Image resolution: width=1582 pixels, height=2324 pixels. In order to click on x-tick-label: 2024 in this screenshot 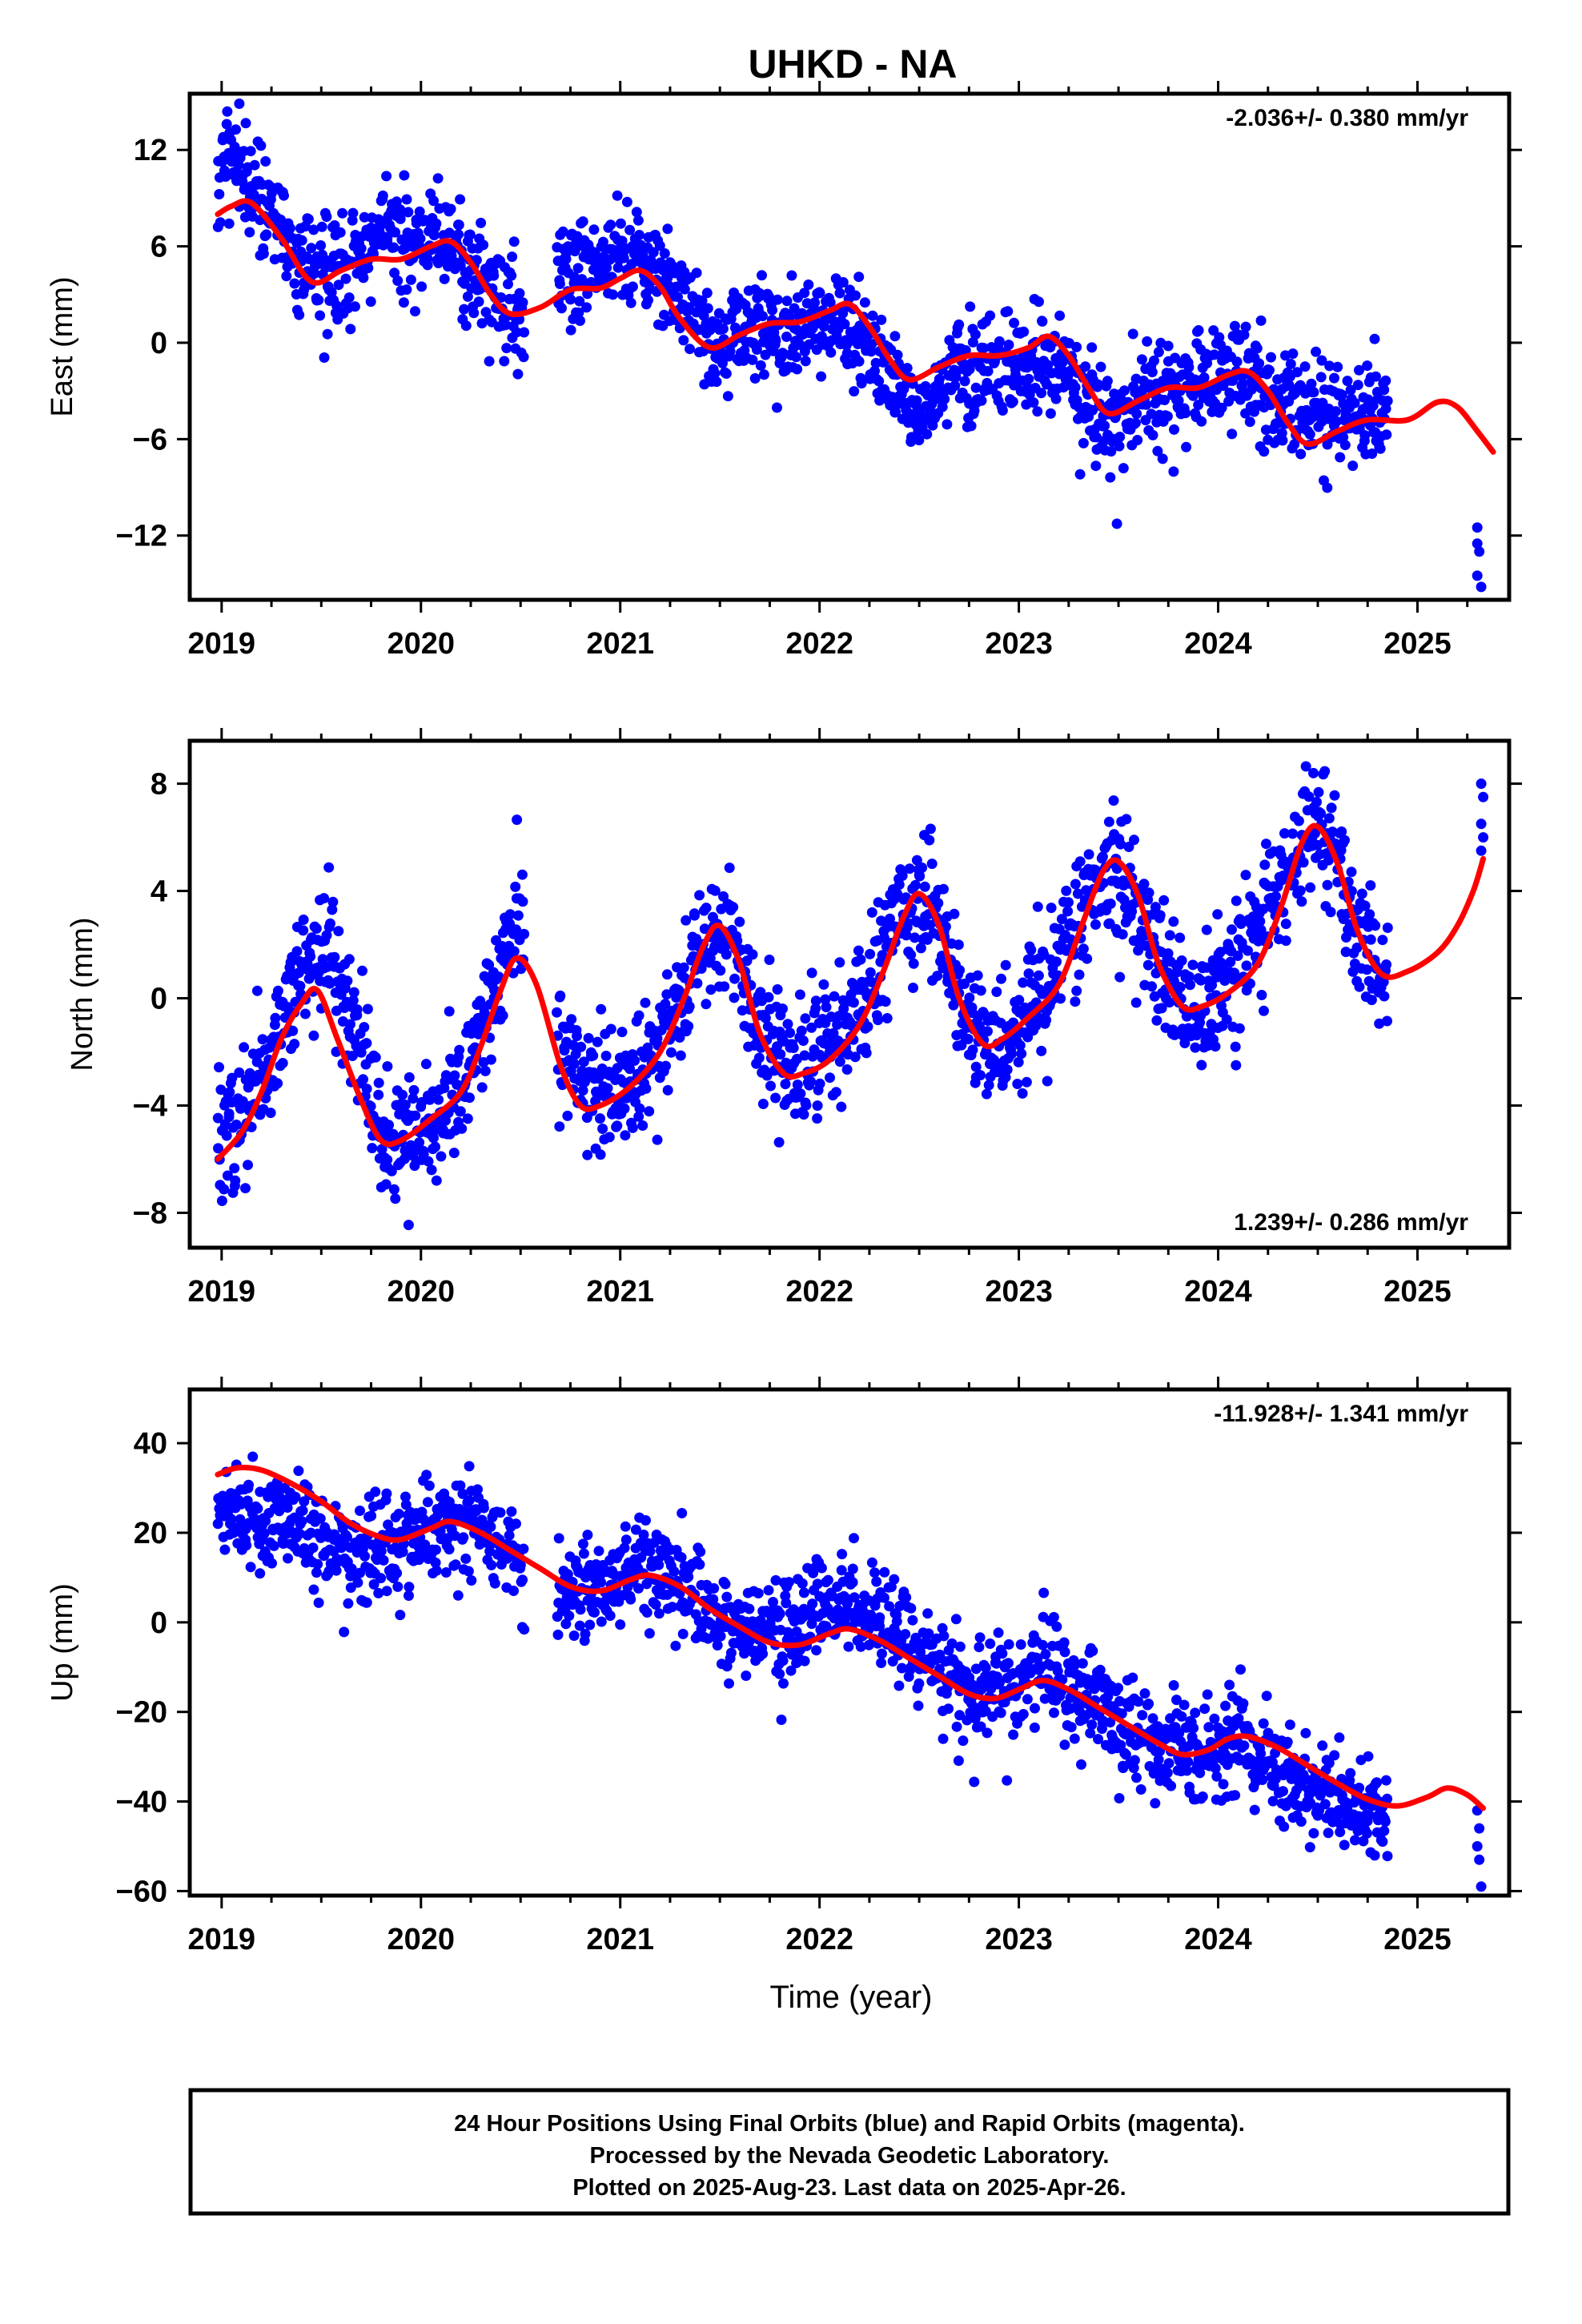, I will do `click(1218, 644)`.